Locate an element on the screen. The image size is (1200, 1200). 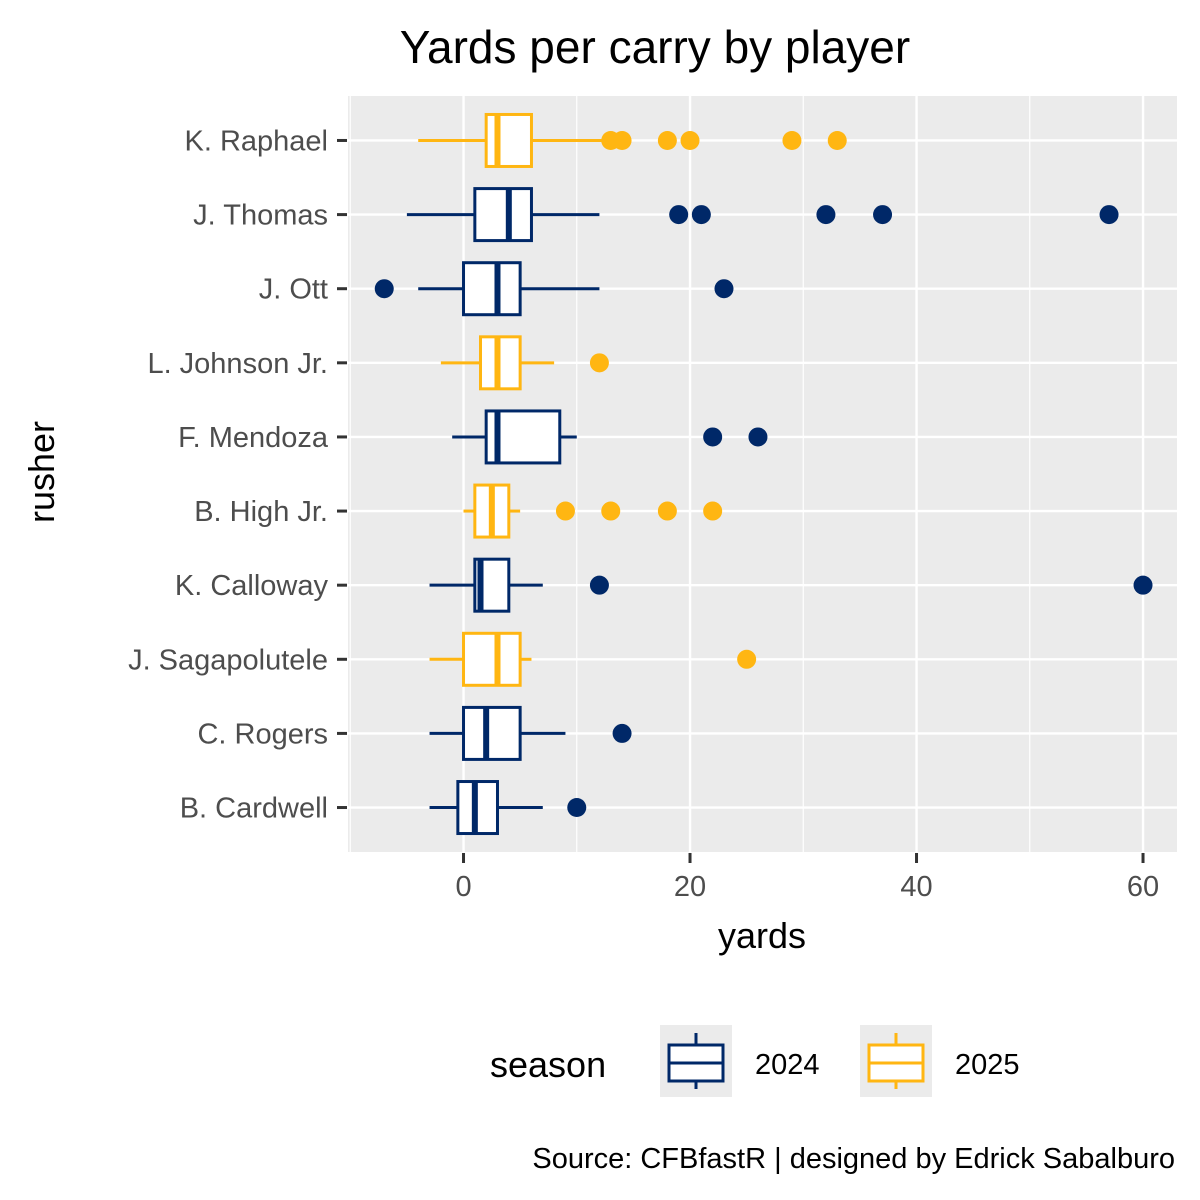
box-b-cardwell is located at coordinates (508, 808).